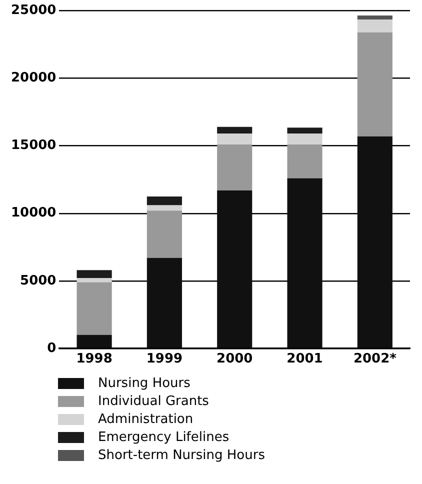  What do you see at coordinates (304, 359) in the screenshot?
I see `x-tick-label: 2001` at bounding box center [304, 359].